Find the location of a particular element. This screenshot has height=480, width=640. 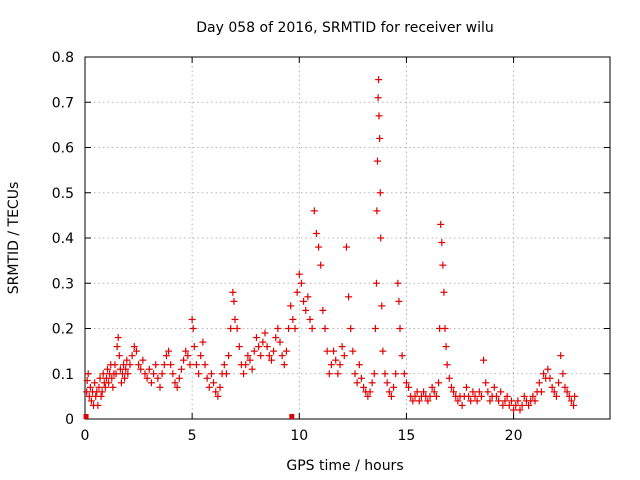

y-tick-label: 0.8 is located at coordinates (63, 58).